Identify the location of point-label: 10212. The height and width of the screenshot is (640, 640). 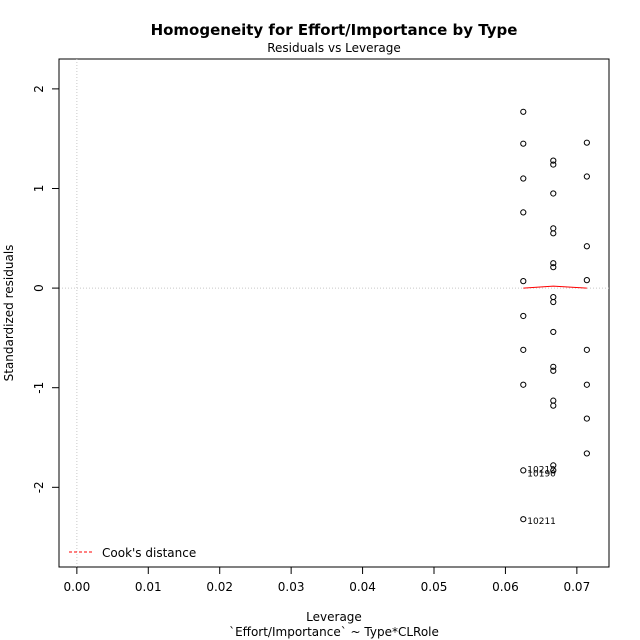
(541, 470).